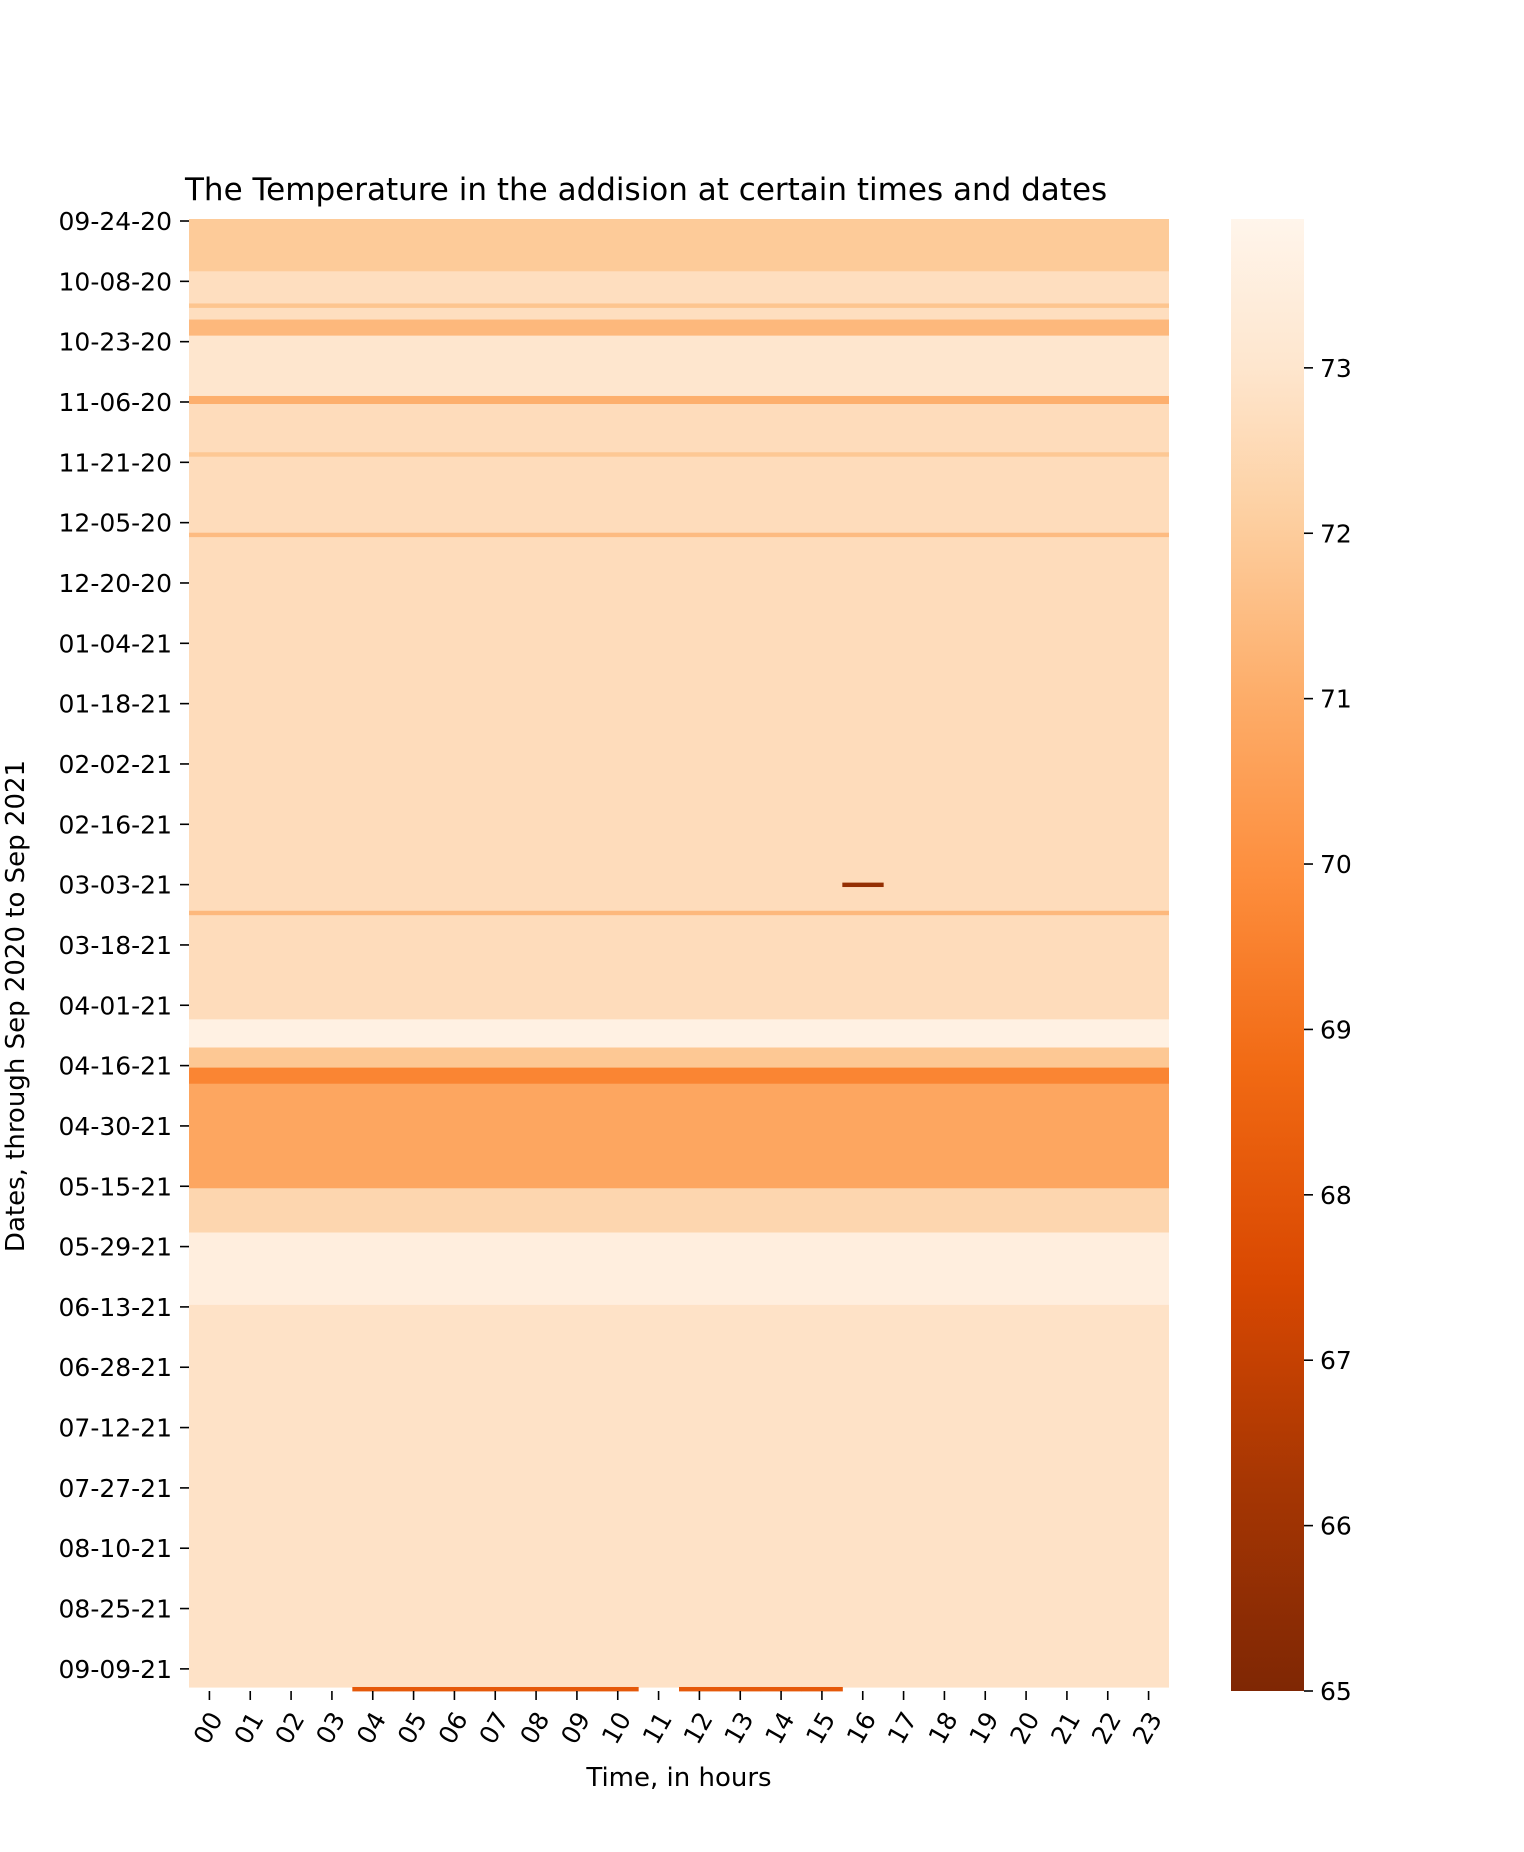 The height and width of the screenshot is (1852, 1524). What do you see at coordinates (1147, 1728) in the screenshot?
I see `x-tick-label: 23` at bounding box center [1147, 1728].